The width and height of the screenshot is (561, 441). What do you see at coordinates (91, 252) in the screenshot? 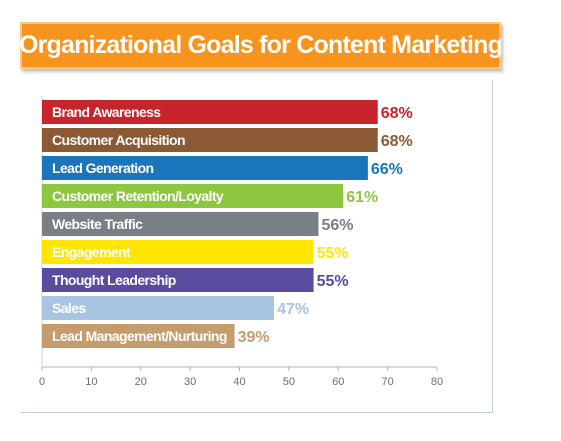
I see `bar-label-5: Engagement` at bounding box center [91, 252].